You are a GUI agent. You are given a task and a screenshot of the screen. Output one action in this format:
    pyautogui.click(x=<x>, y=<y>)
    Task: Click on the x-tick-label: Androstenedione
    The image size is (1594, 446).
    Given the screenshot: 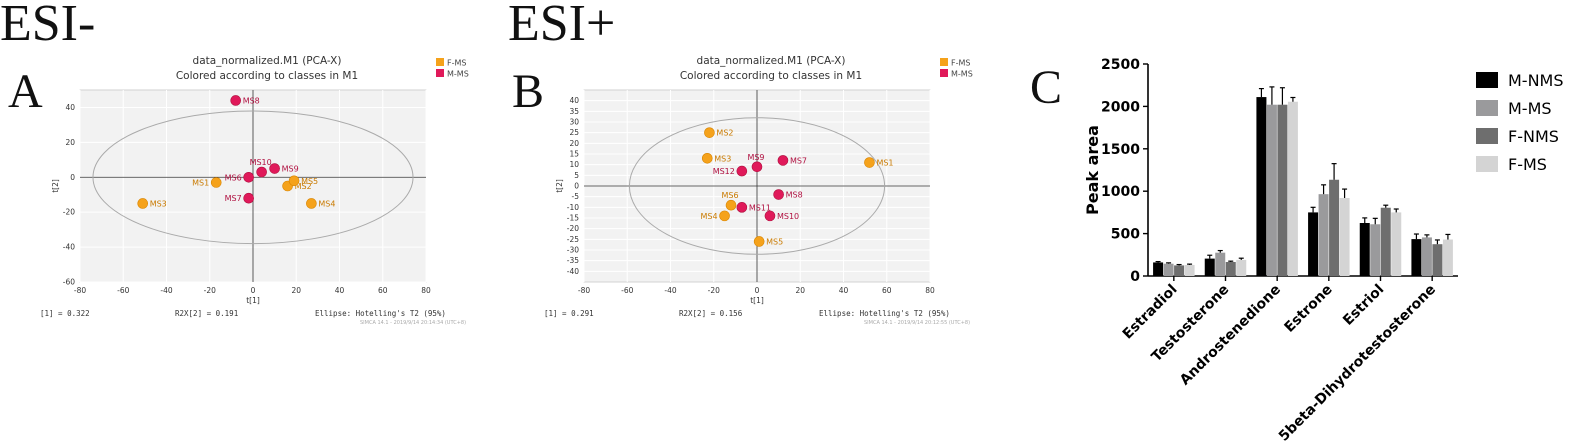 What is the action you would take?
    pyautogui.click(x=1230, y=335)
    